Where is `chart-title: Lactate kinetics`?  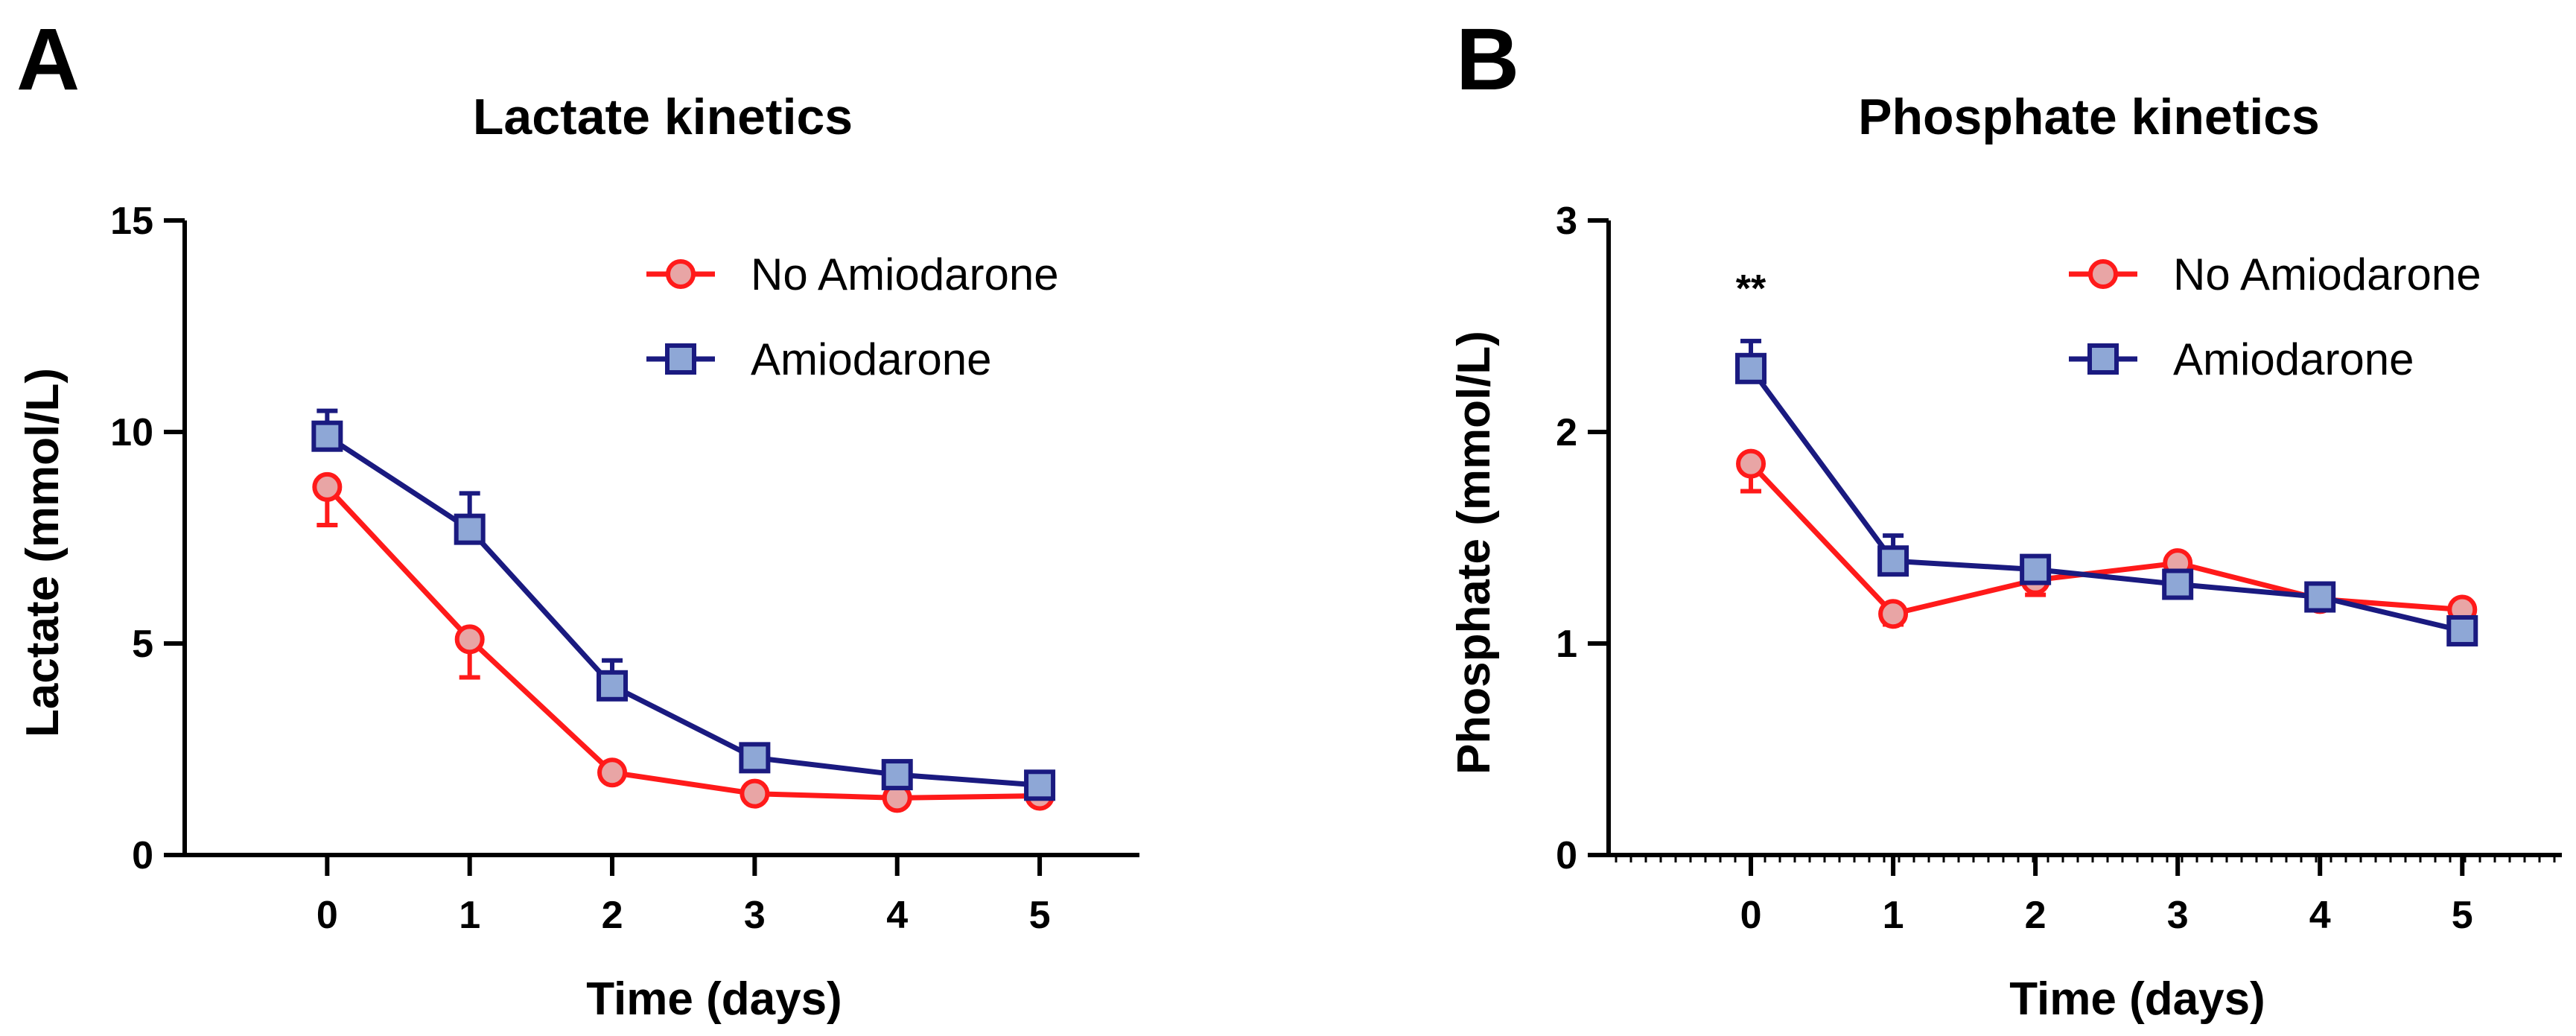
chart-title: Lactate kinetics is located at coordinates (663, 117).